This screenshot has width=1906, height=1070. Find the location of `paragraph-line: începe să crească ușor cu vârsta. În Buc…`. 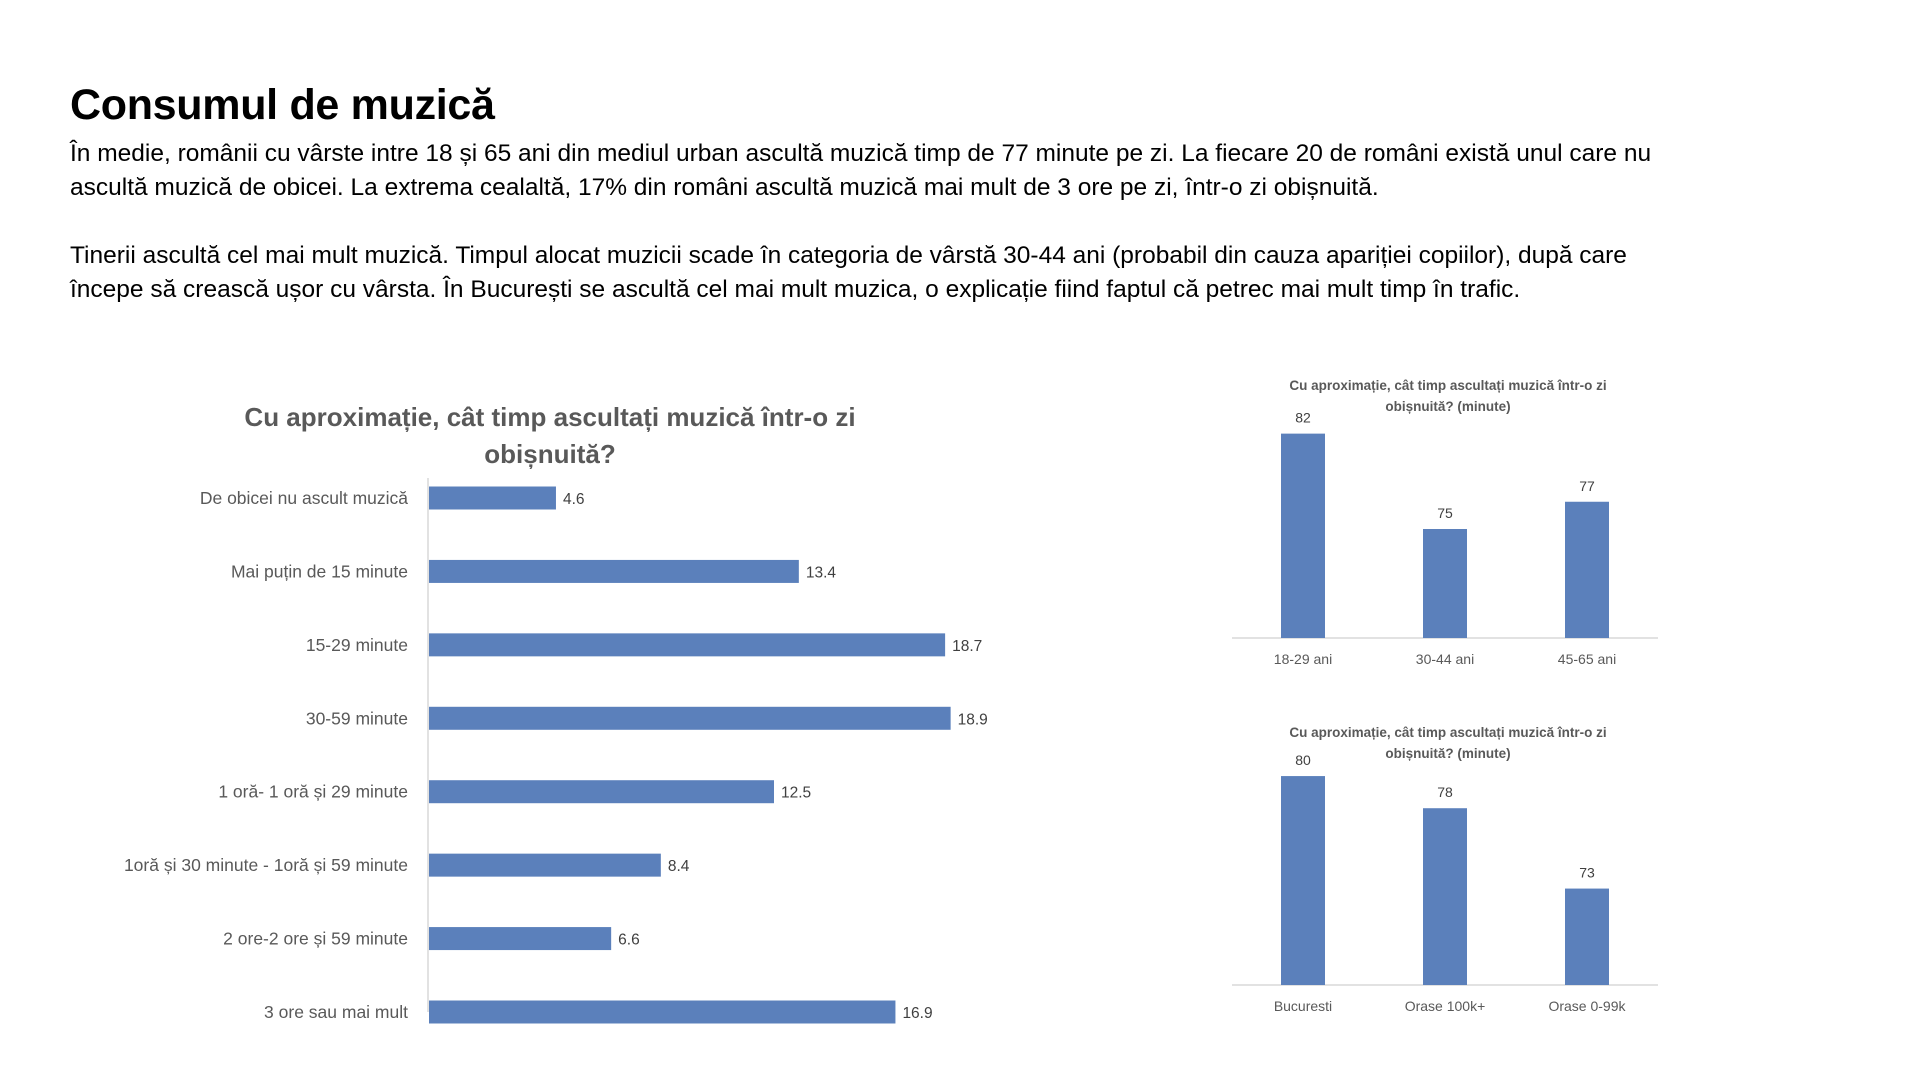

paragraph-line: începe să crească ușor cu vârsta. În Buc… is located at coordinates (795, 289).